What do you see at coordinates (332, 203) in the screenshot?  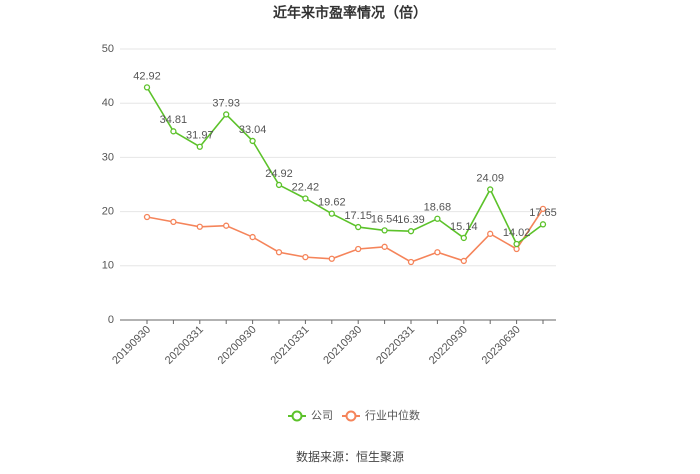 I see `data-label: 19.62` at bounding box center [332, 203].